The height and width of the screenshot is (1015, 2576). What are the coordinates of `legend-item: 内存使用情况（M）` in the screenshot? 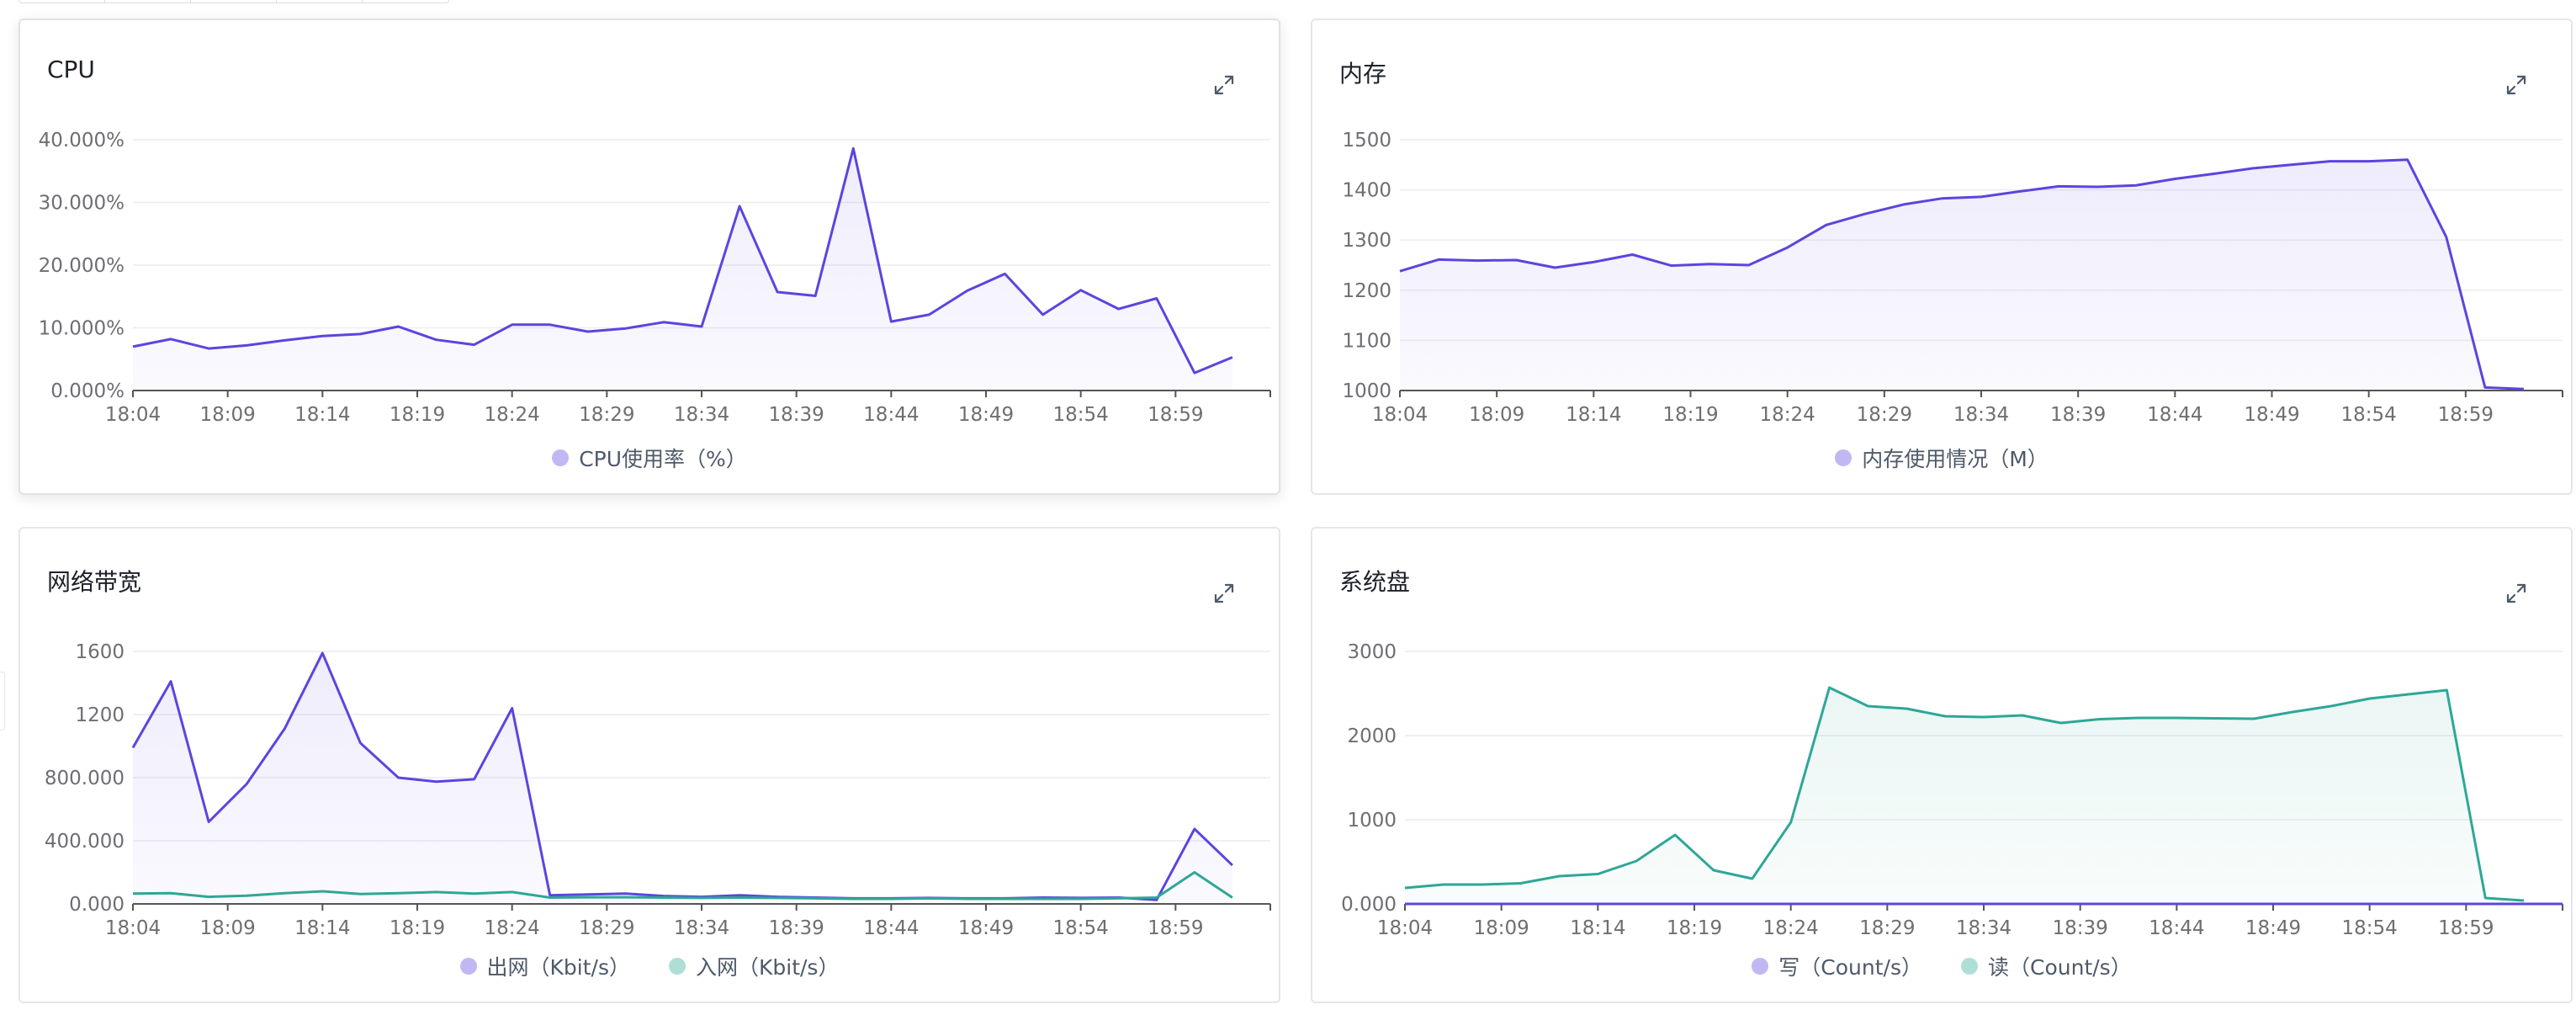 It's located at (1942, 458).